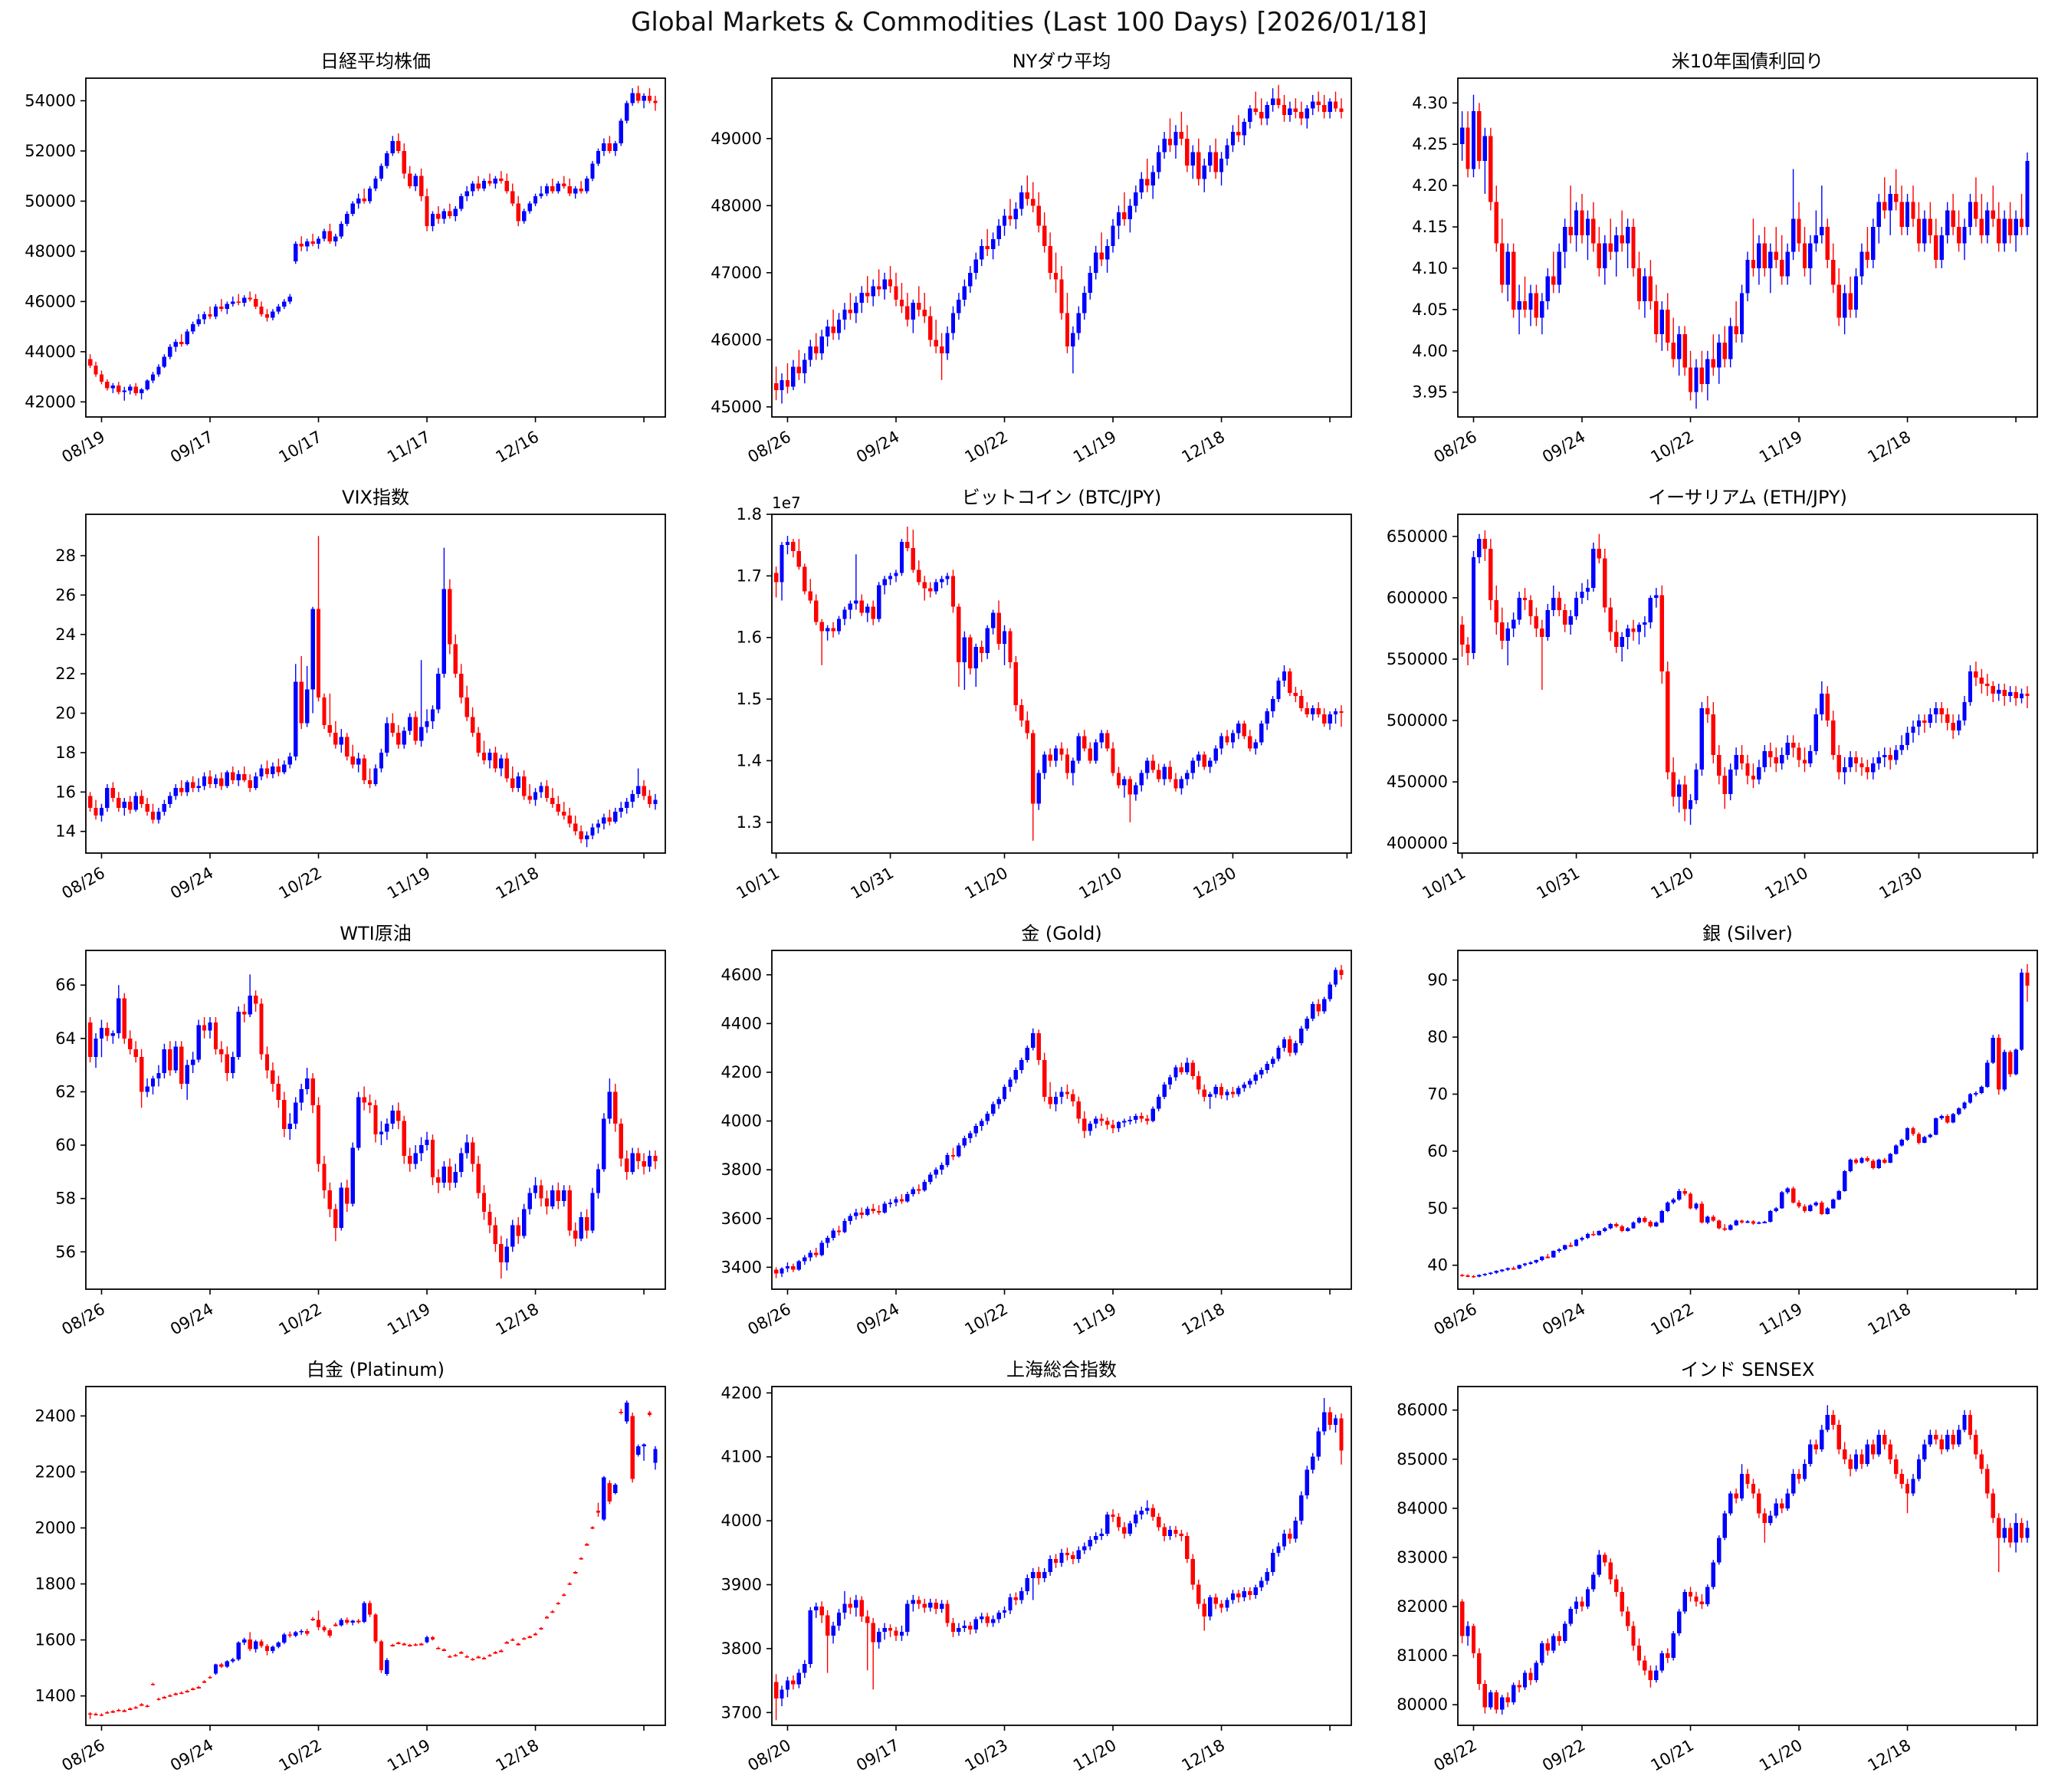 This screenshot has height=1792, width=2058. I want to click on y-tick-label: 2400, so click(55, 1415).